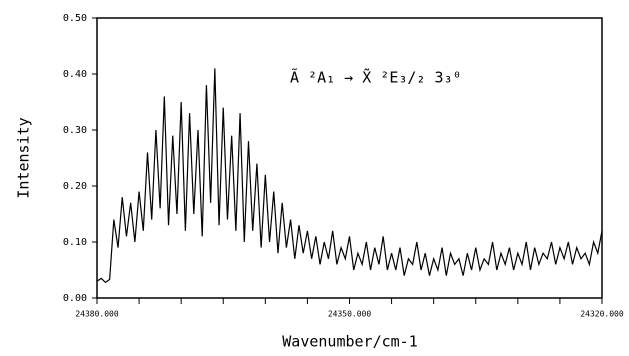  What do you see at coordinates (376, 77) in the screenshot?
I see `annotation: Ã ²A₁ → X̃ ²E₃/₂ 3₃⁰` at bounding box center [376, 77].